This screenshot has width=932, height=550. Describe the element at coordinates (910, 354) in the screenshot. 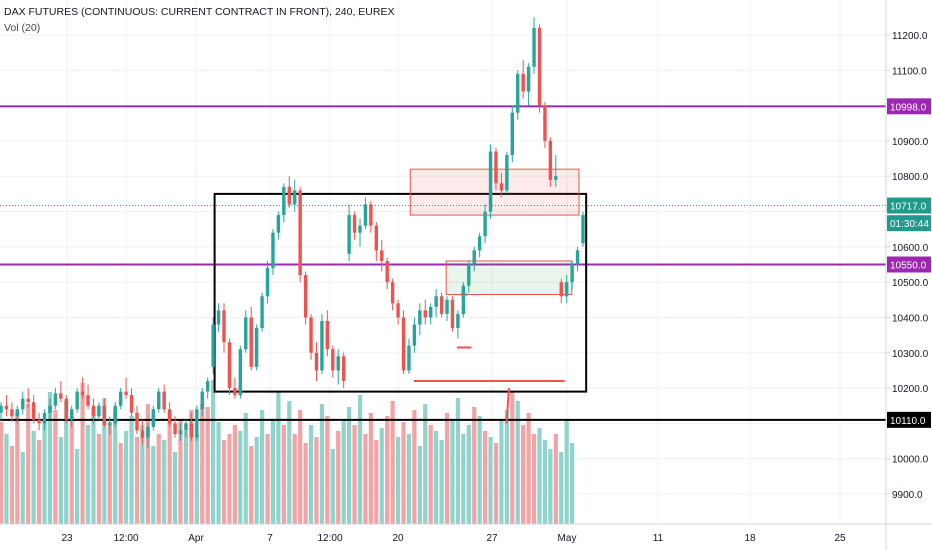

I see `y-tick-label: 10300.0` at that location.